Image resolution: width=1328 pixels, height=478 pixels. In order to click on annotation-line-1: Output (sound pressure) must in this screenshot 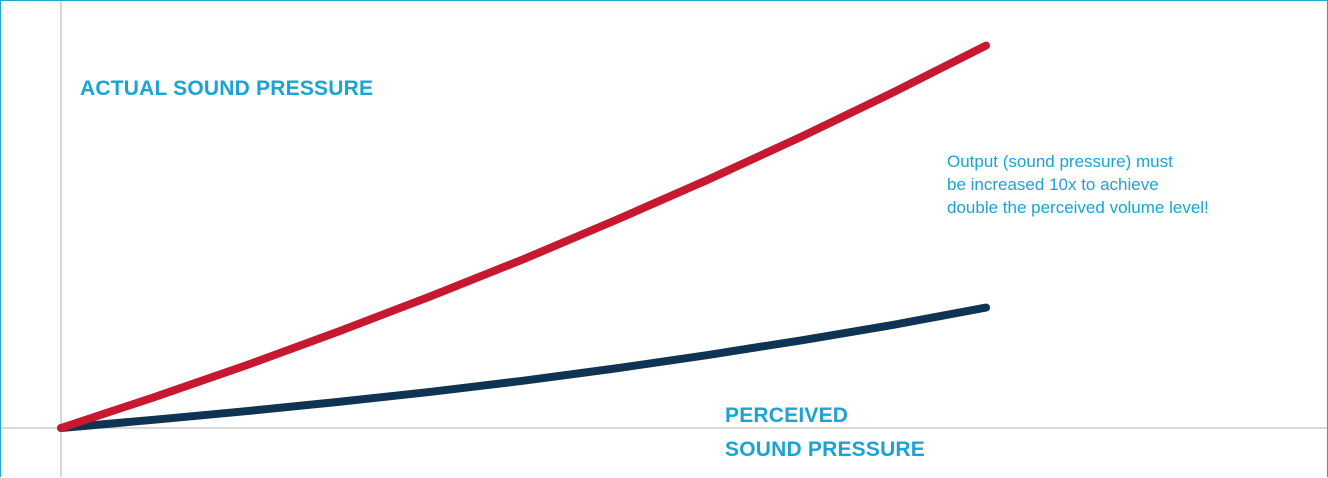, I will do `click(1060, 161)`.